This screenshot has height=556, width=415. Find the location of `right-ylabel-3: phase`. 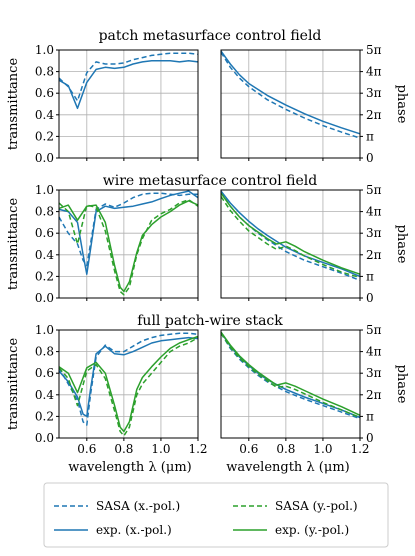

right-ylabel-3: phase is located at coordinates (401, 384).